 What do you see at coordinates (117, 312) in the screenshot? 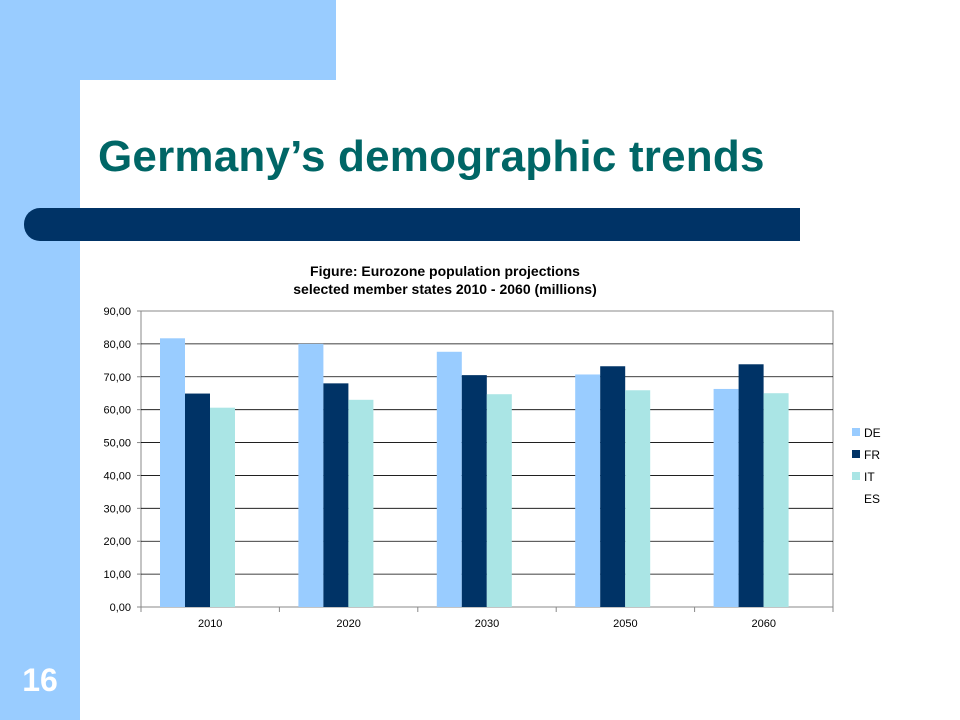
I see `y-tick-label: 90,00` at bounding box center [117, 312].